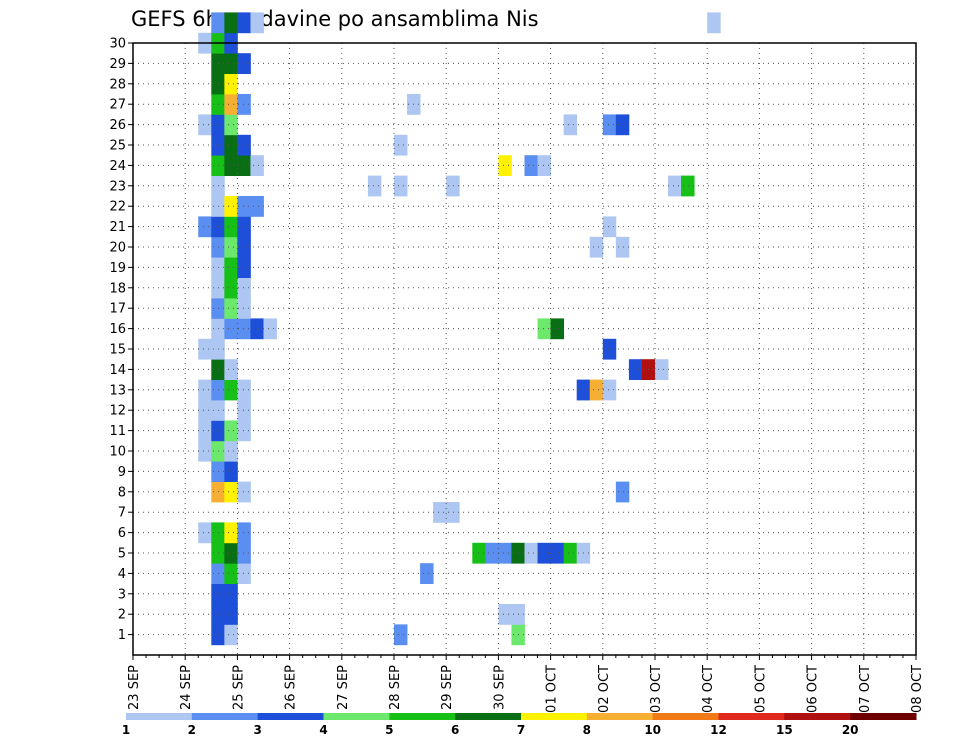  What do you see at coordinates (117, 248) in the screenshot?
I see `y-tick-label: 20` at bounding box center [117, 248].